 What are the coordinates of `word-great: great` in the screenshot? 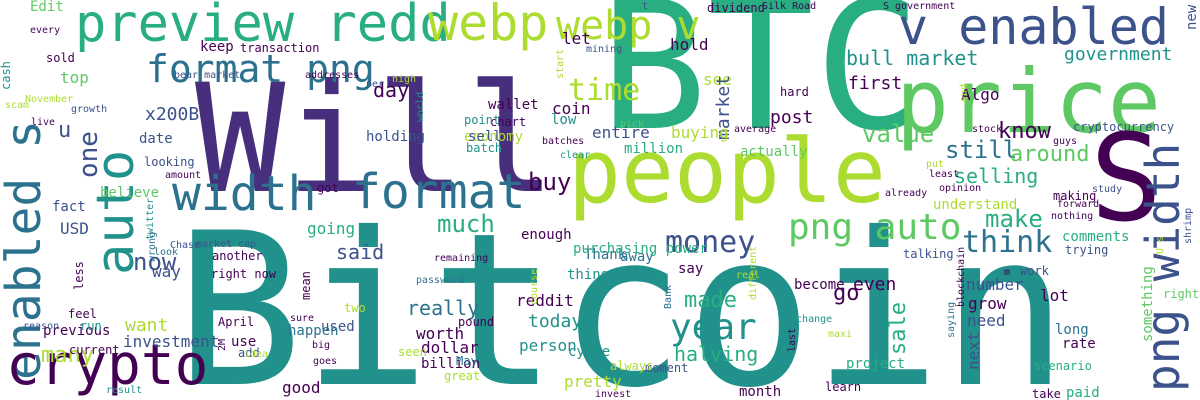 It's located at (462, 376).